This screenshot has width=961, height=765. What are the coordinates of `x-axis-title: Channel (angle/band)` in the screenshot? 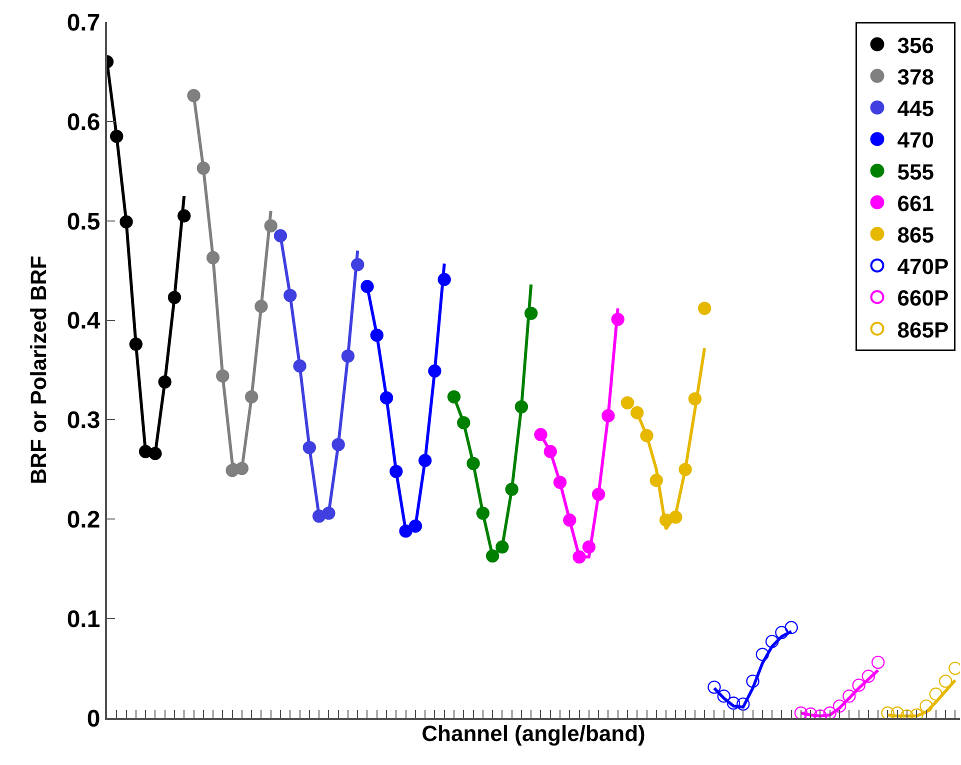 It's located at (534, 733).